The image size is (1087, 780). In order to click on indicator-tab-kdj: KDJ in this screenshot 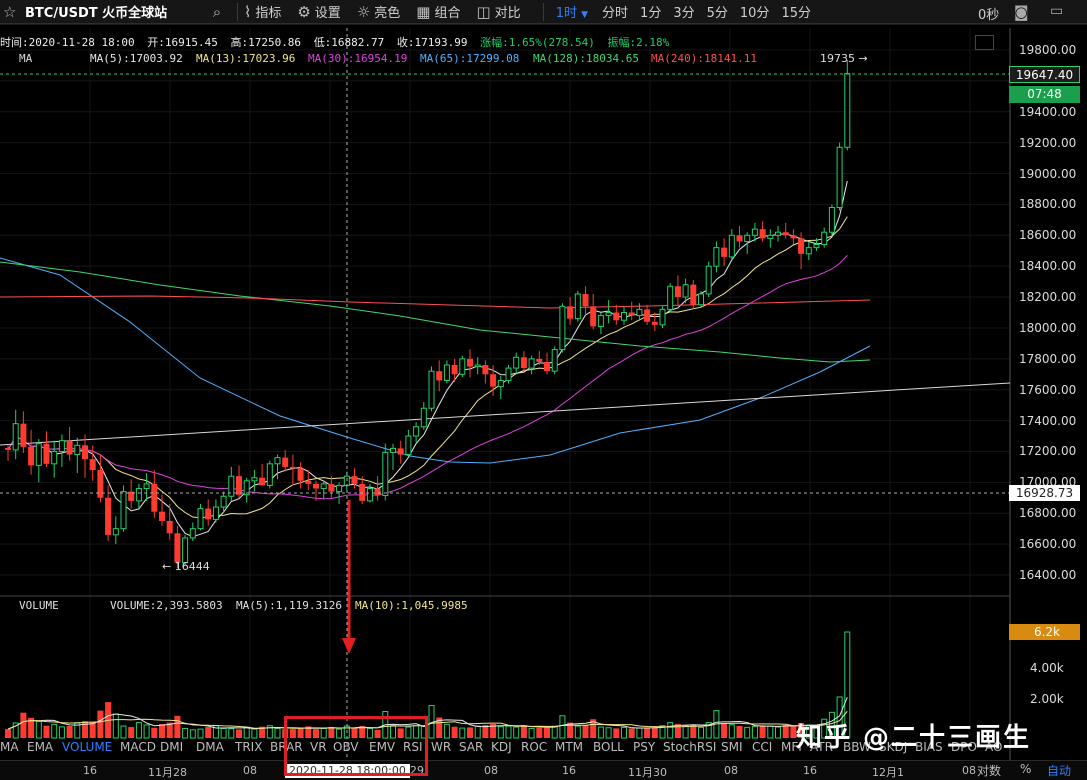, I will do `click(501, 747)`.